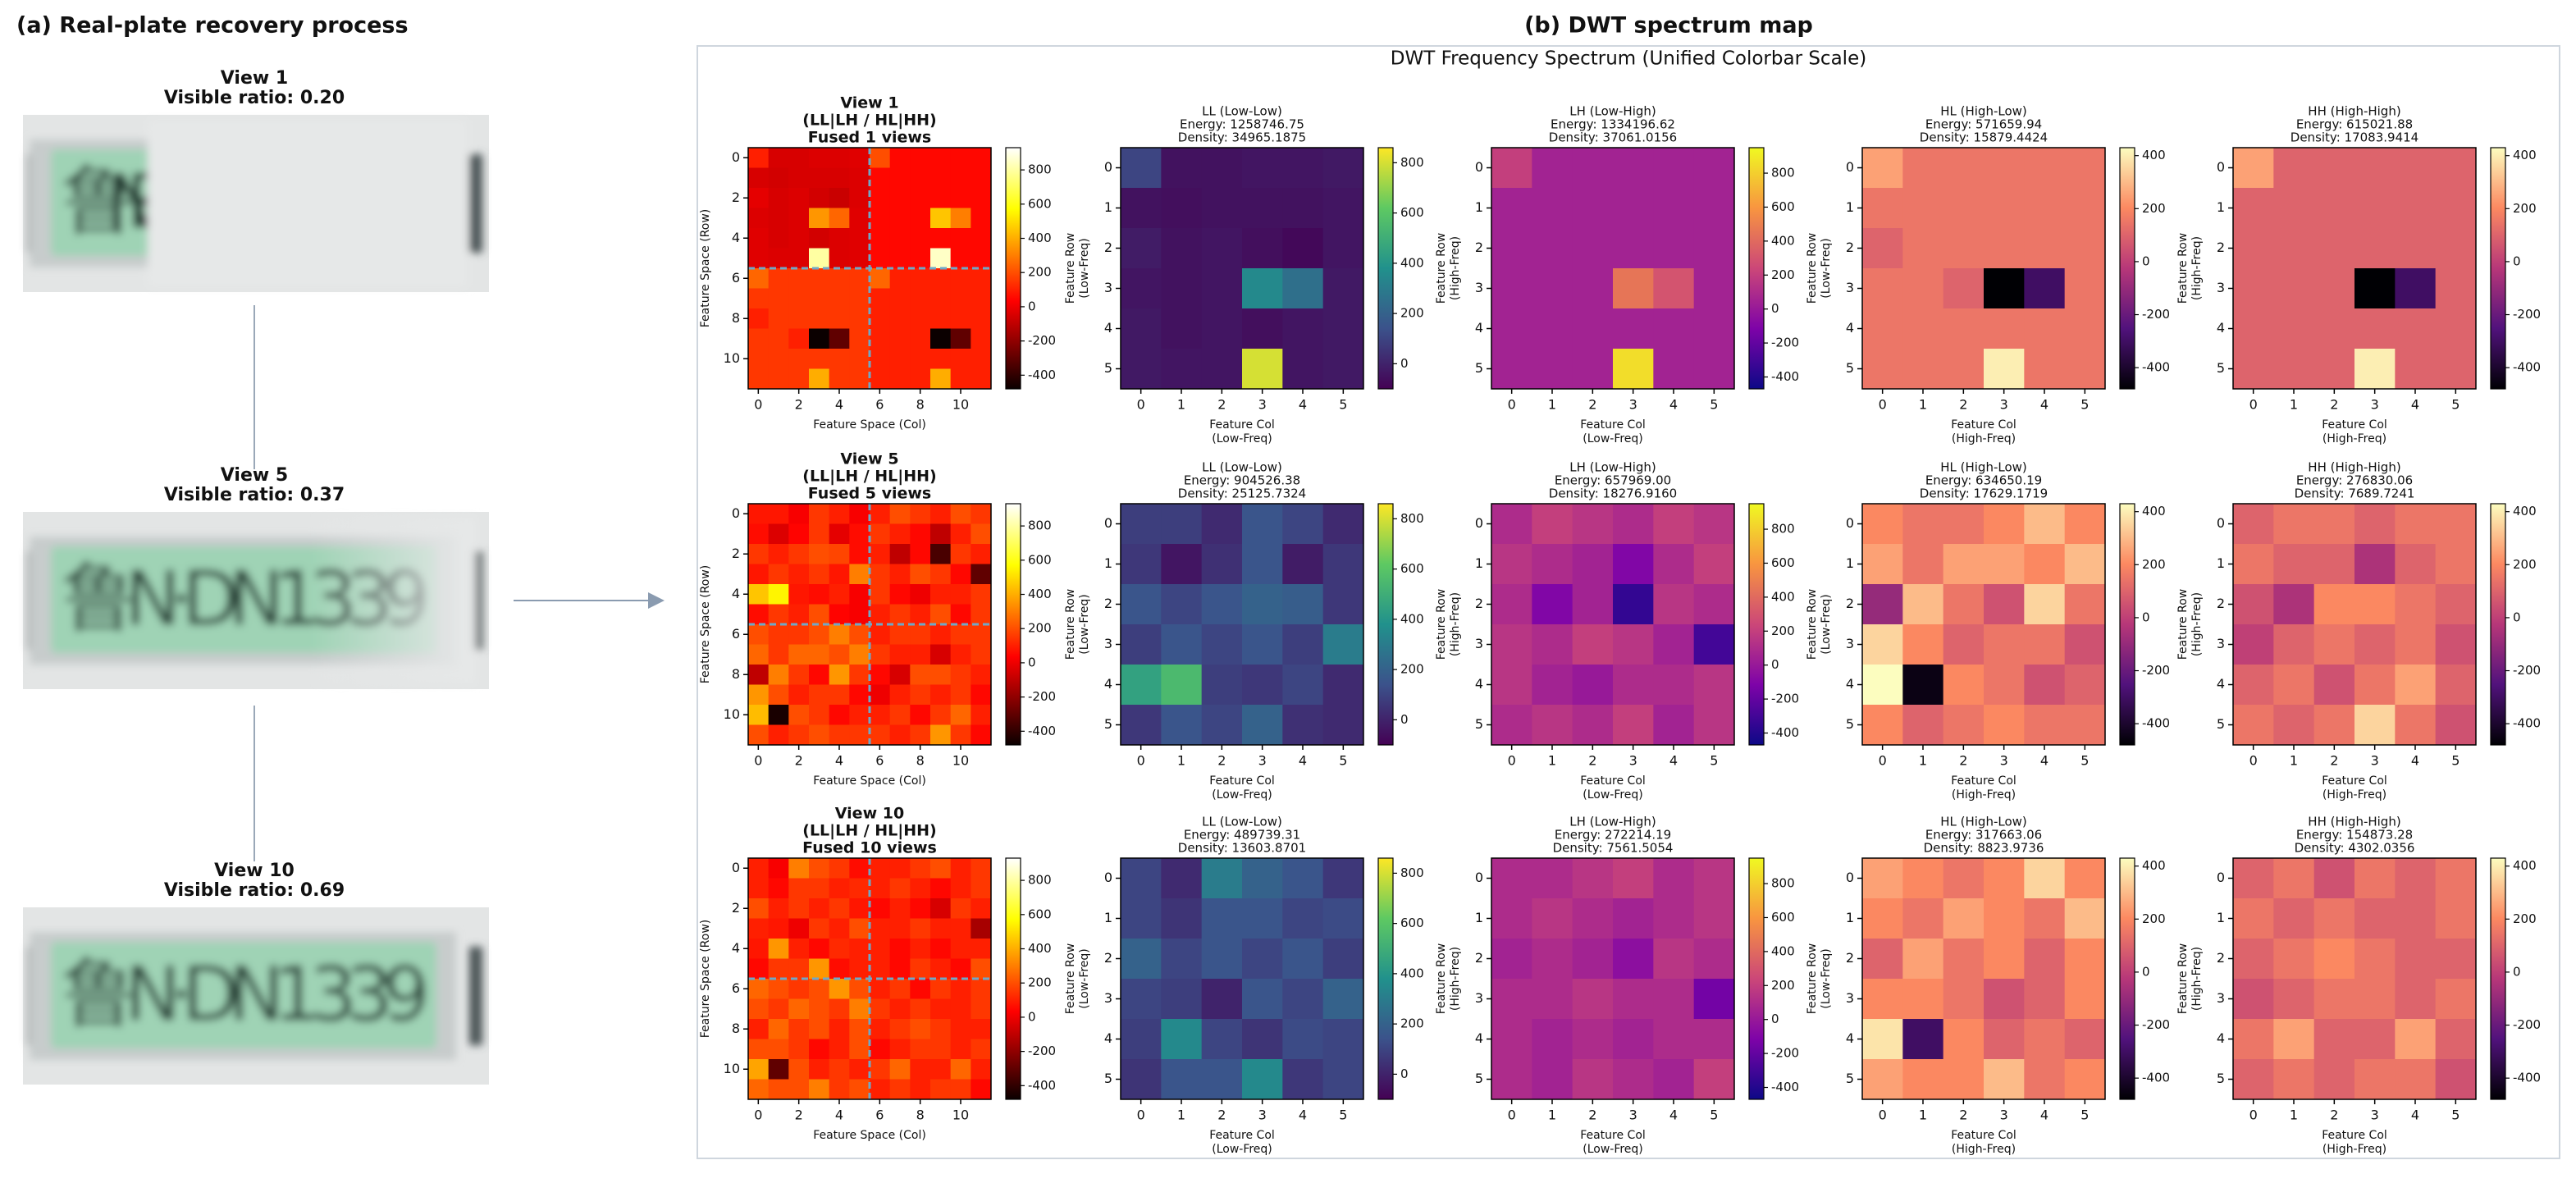 This screenshot has height=1183, width=2576. I want to click on heatmap-title: Energy: 904526.38, so click(1242, 480).